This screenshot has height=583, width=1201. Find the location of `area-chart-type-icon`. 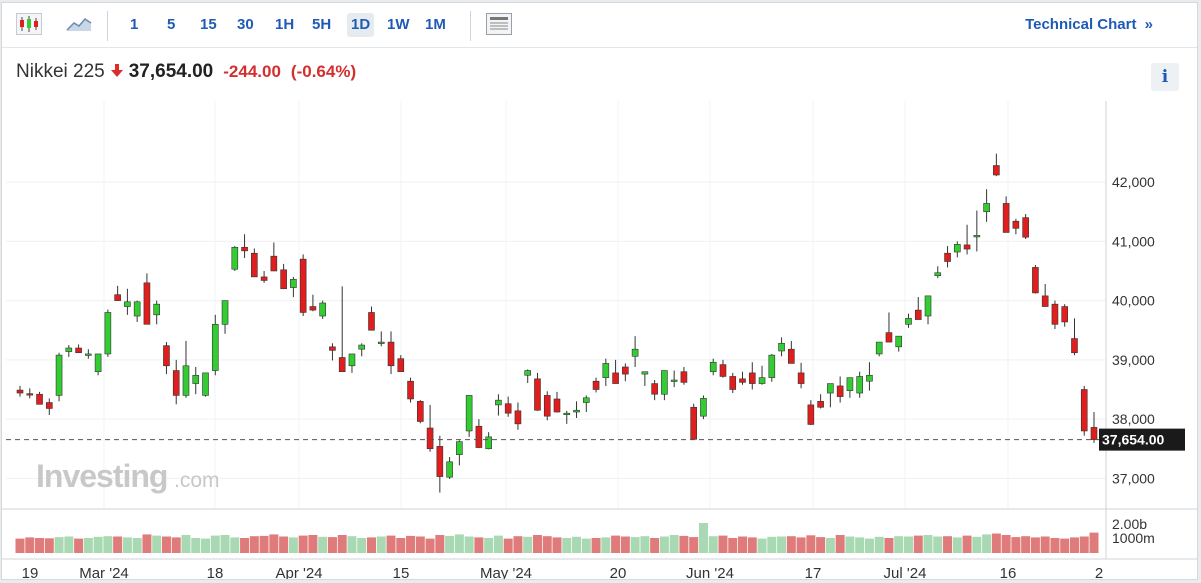

area-chart-type-icon is located at coordinates (79, 24).